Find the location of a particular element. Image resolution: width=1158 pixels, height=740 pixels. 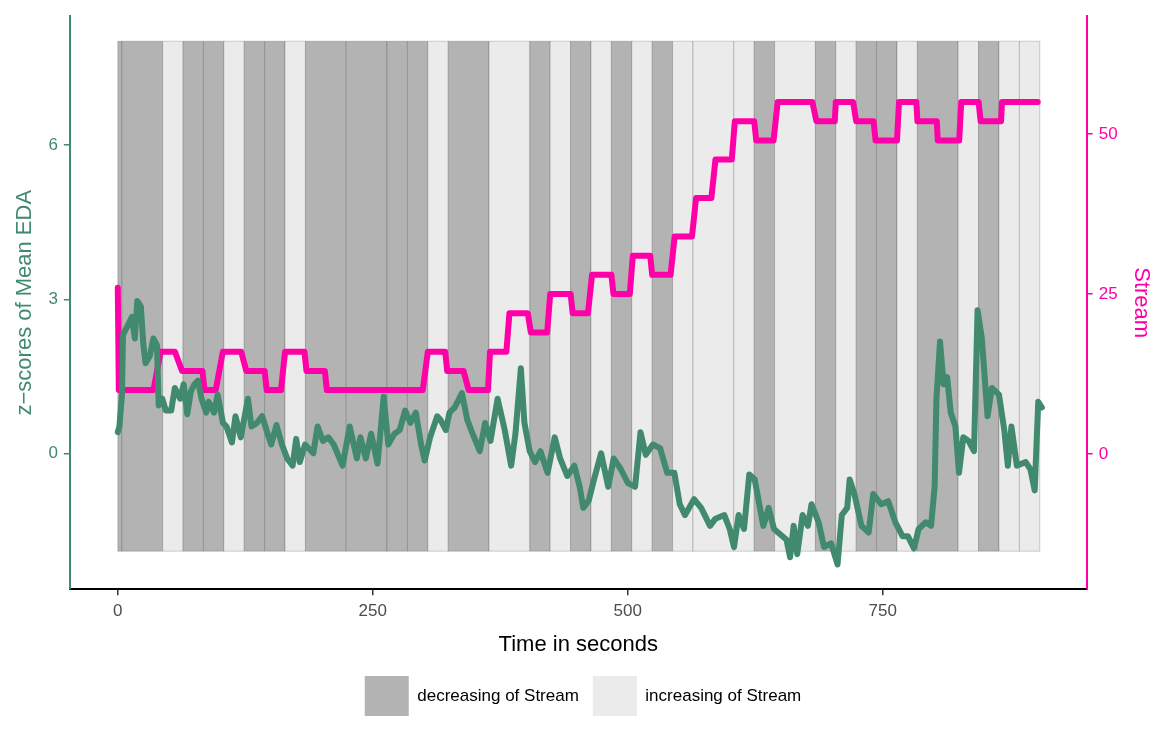

x-axis-title: Time in seconds is located at coordinates (578, 643).